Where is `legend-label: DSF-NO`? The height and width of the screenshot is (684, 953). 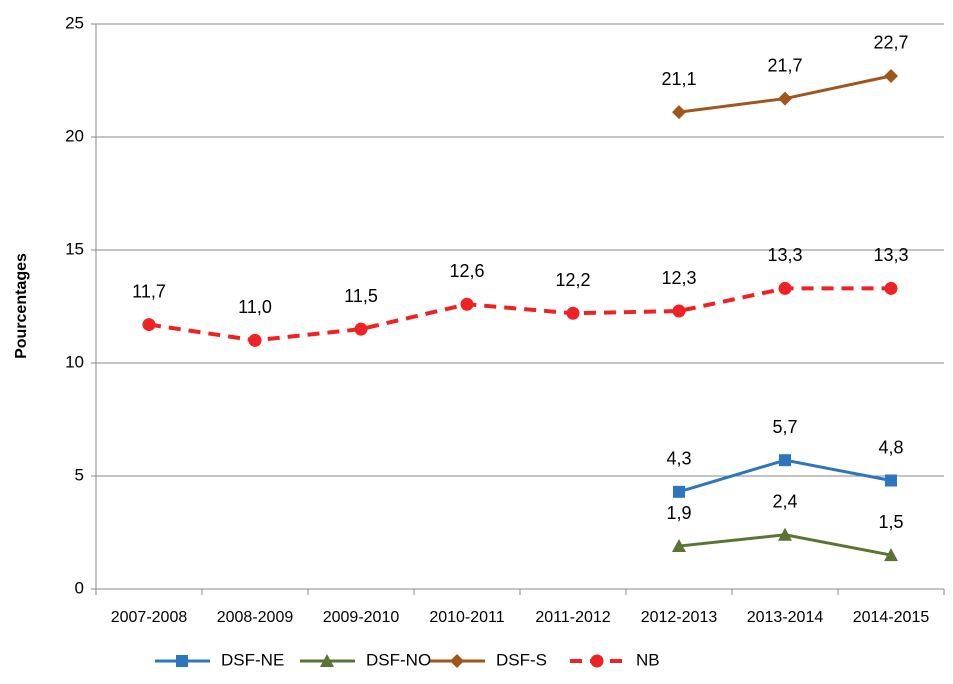 legend-label: DSF-NO is located at coordinates (398, 659).